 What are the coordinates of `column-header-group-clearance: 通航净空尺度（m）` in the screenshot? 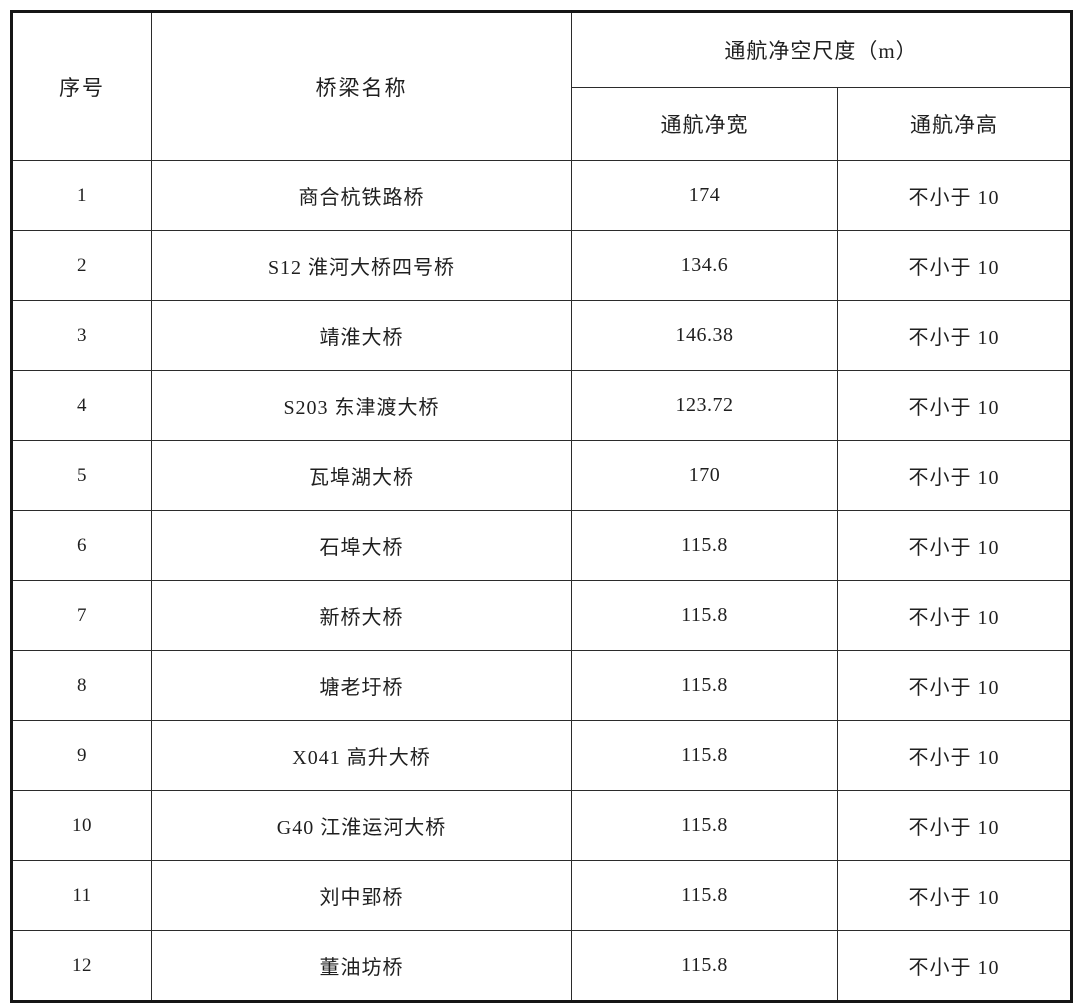 It's located at (821, 49).